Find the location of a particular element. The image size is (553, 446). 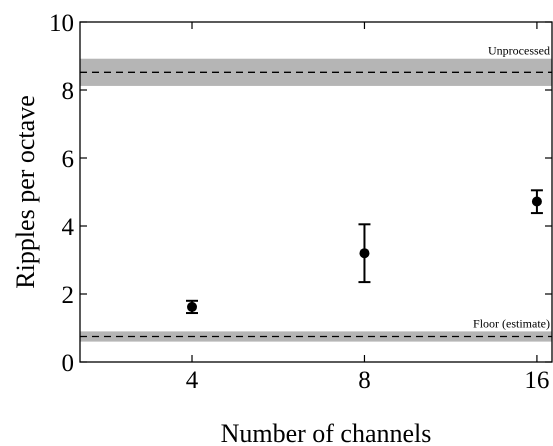

y-tick-label: 4 is located at coordinates (68, 227).